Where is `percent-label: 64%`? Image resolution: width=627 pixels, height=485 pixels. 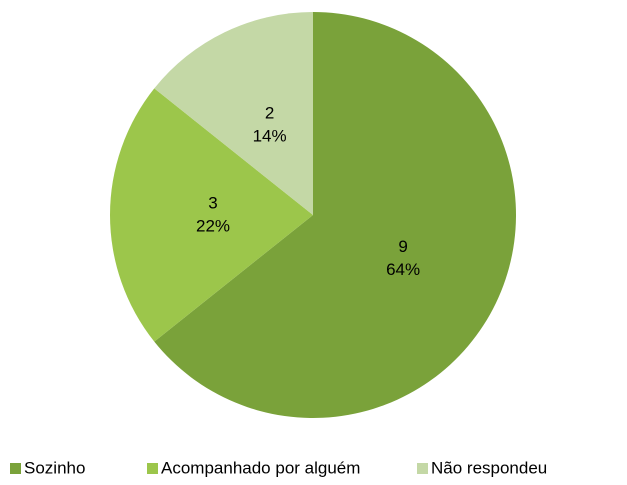
percent-label: 64% is located at coordinates (403, 269).